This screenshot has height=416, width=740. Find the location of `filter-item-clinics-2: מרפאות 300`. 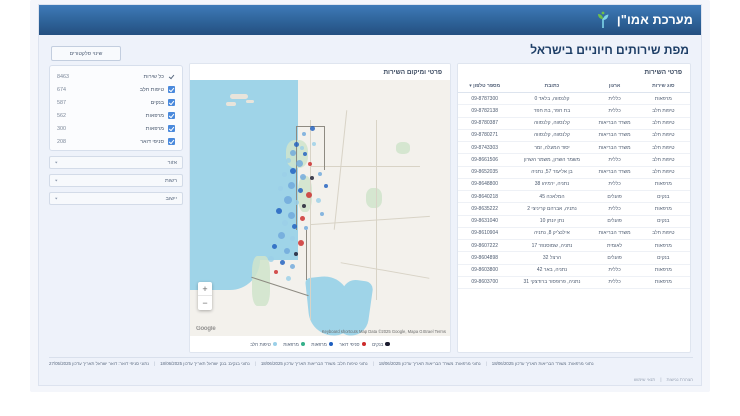

filter-item-clinics-2: מרפאות 300 is located at coordinates (116, 128).